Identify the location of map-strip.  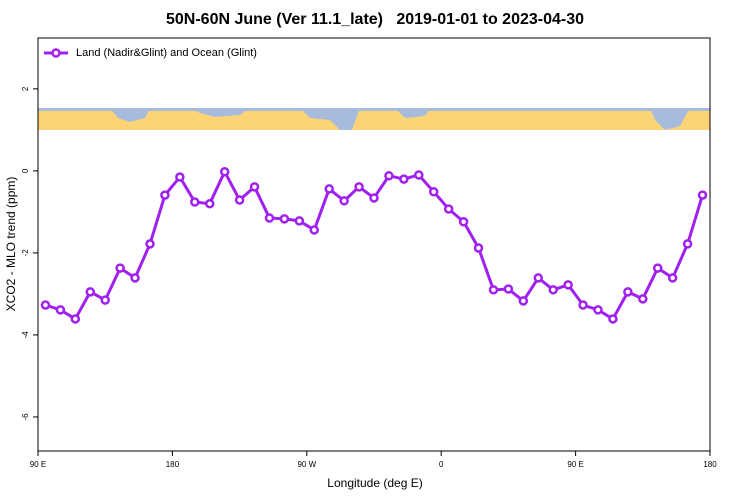
(374, 119).